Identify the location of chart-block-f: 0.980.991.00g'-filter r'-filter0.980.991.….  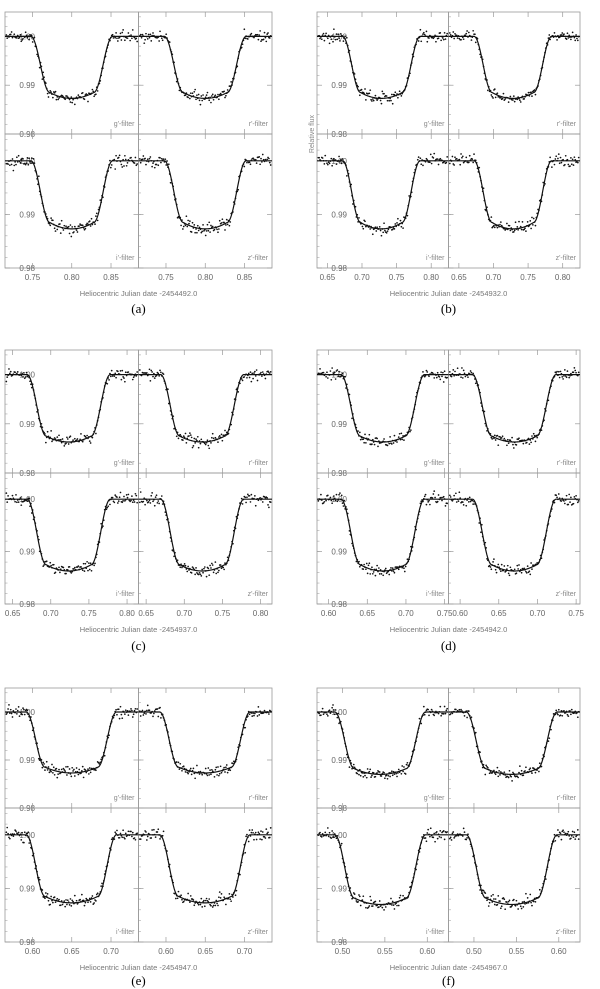
(448, 837).